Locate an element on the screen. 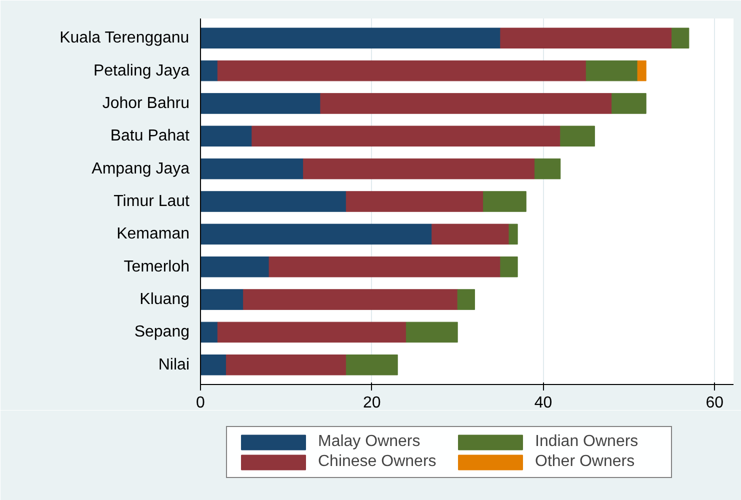 The width and height of the screenshot is (741, 500). y-tick-label: Kuala Terengganu is located at coordinates (125, 38).